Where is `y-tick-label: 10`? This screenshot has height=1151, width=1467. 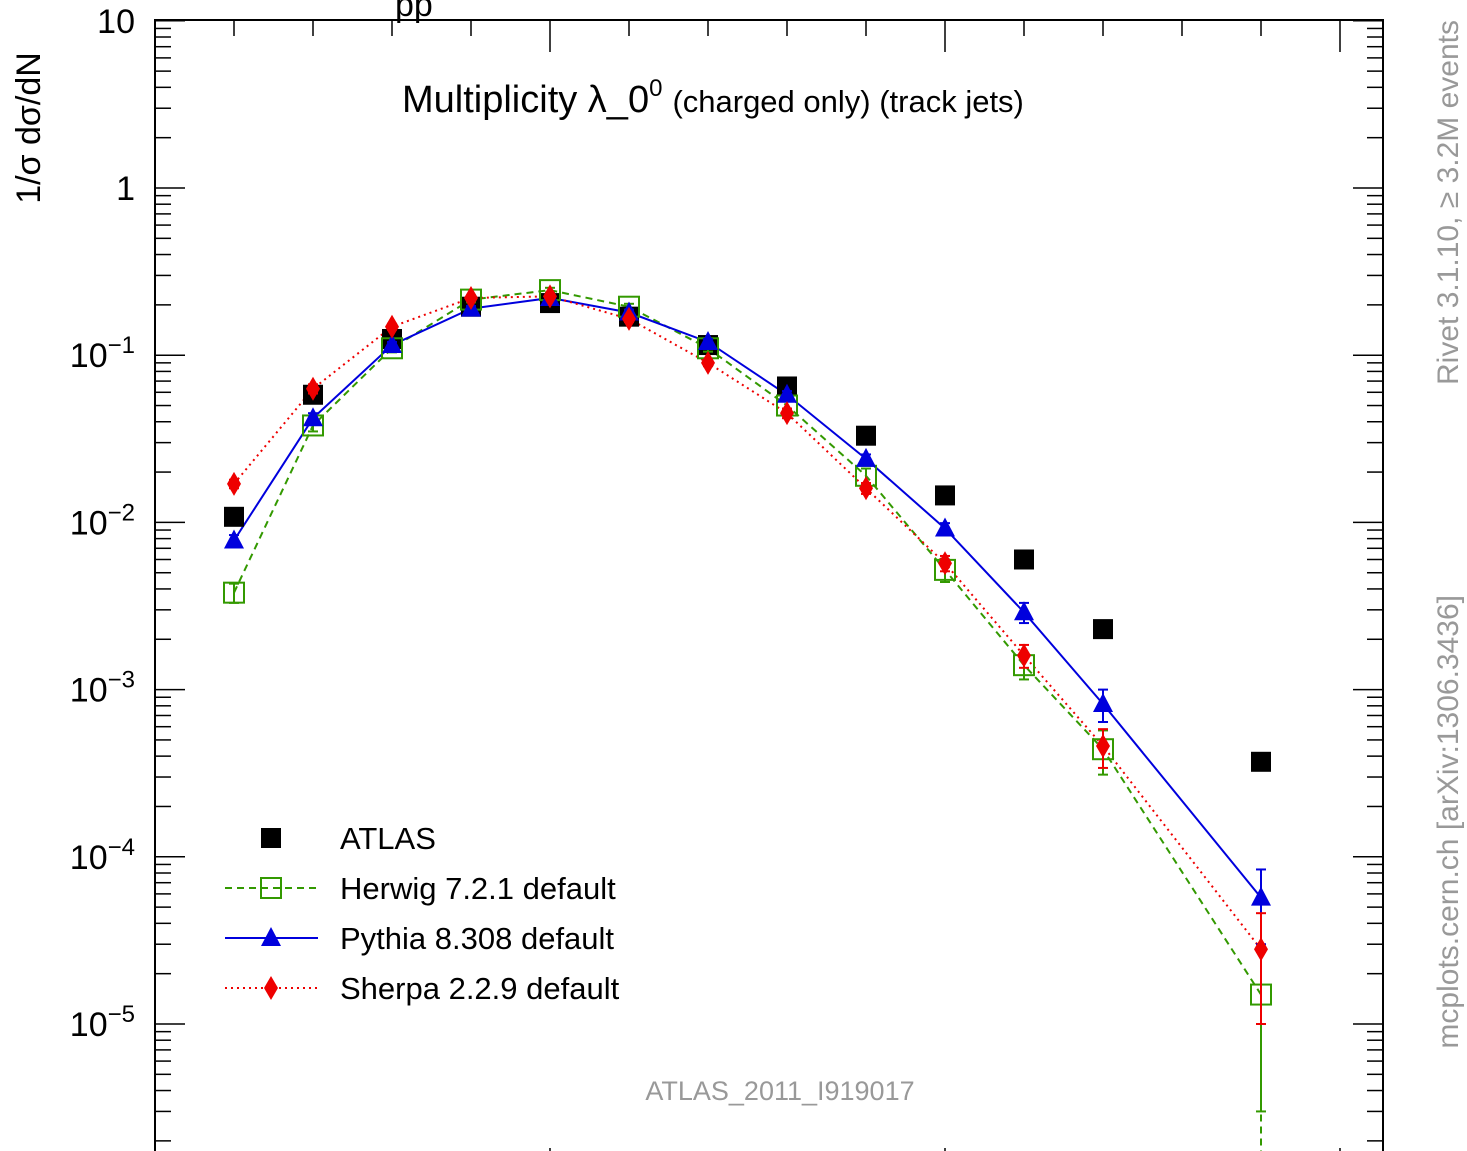 y-tick-label: 10 is located at coordinates (116, 22).